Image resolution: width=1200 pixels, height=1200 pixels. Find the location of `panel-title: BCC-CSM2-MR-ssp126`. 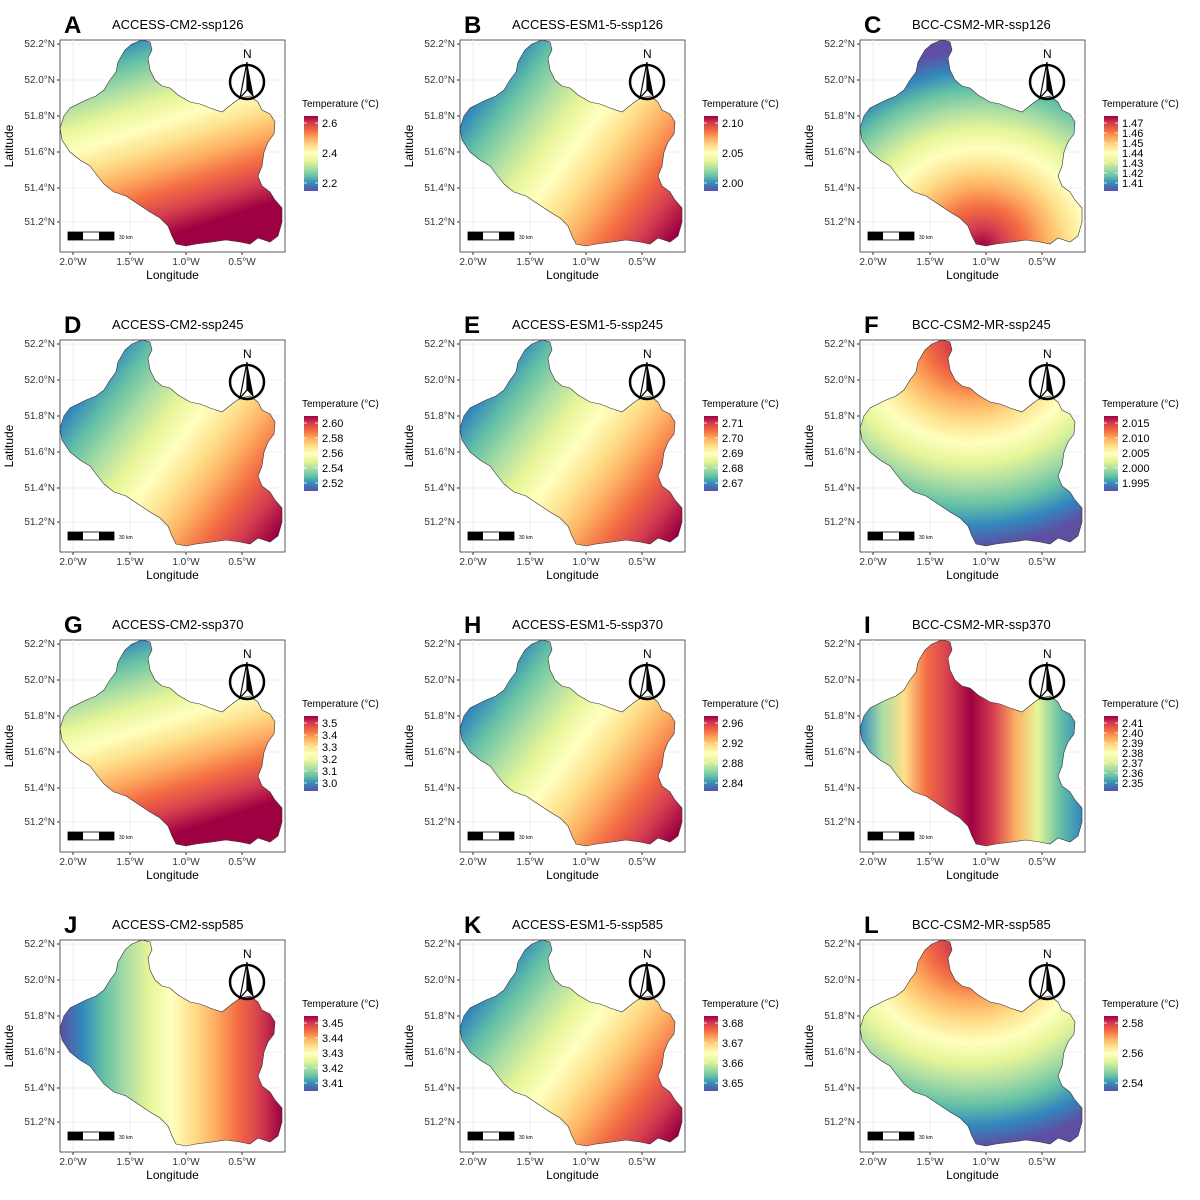

panel-title: BCC-CSM2-MR-ssp126 is located at coordinates (981, 24).